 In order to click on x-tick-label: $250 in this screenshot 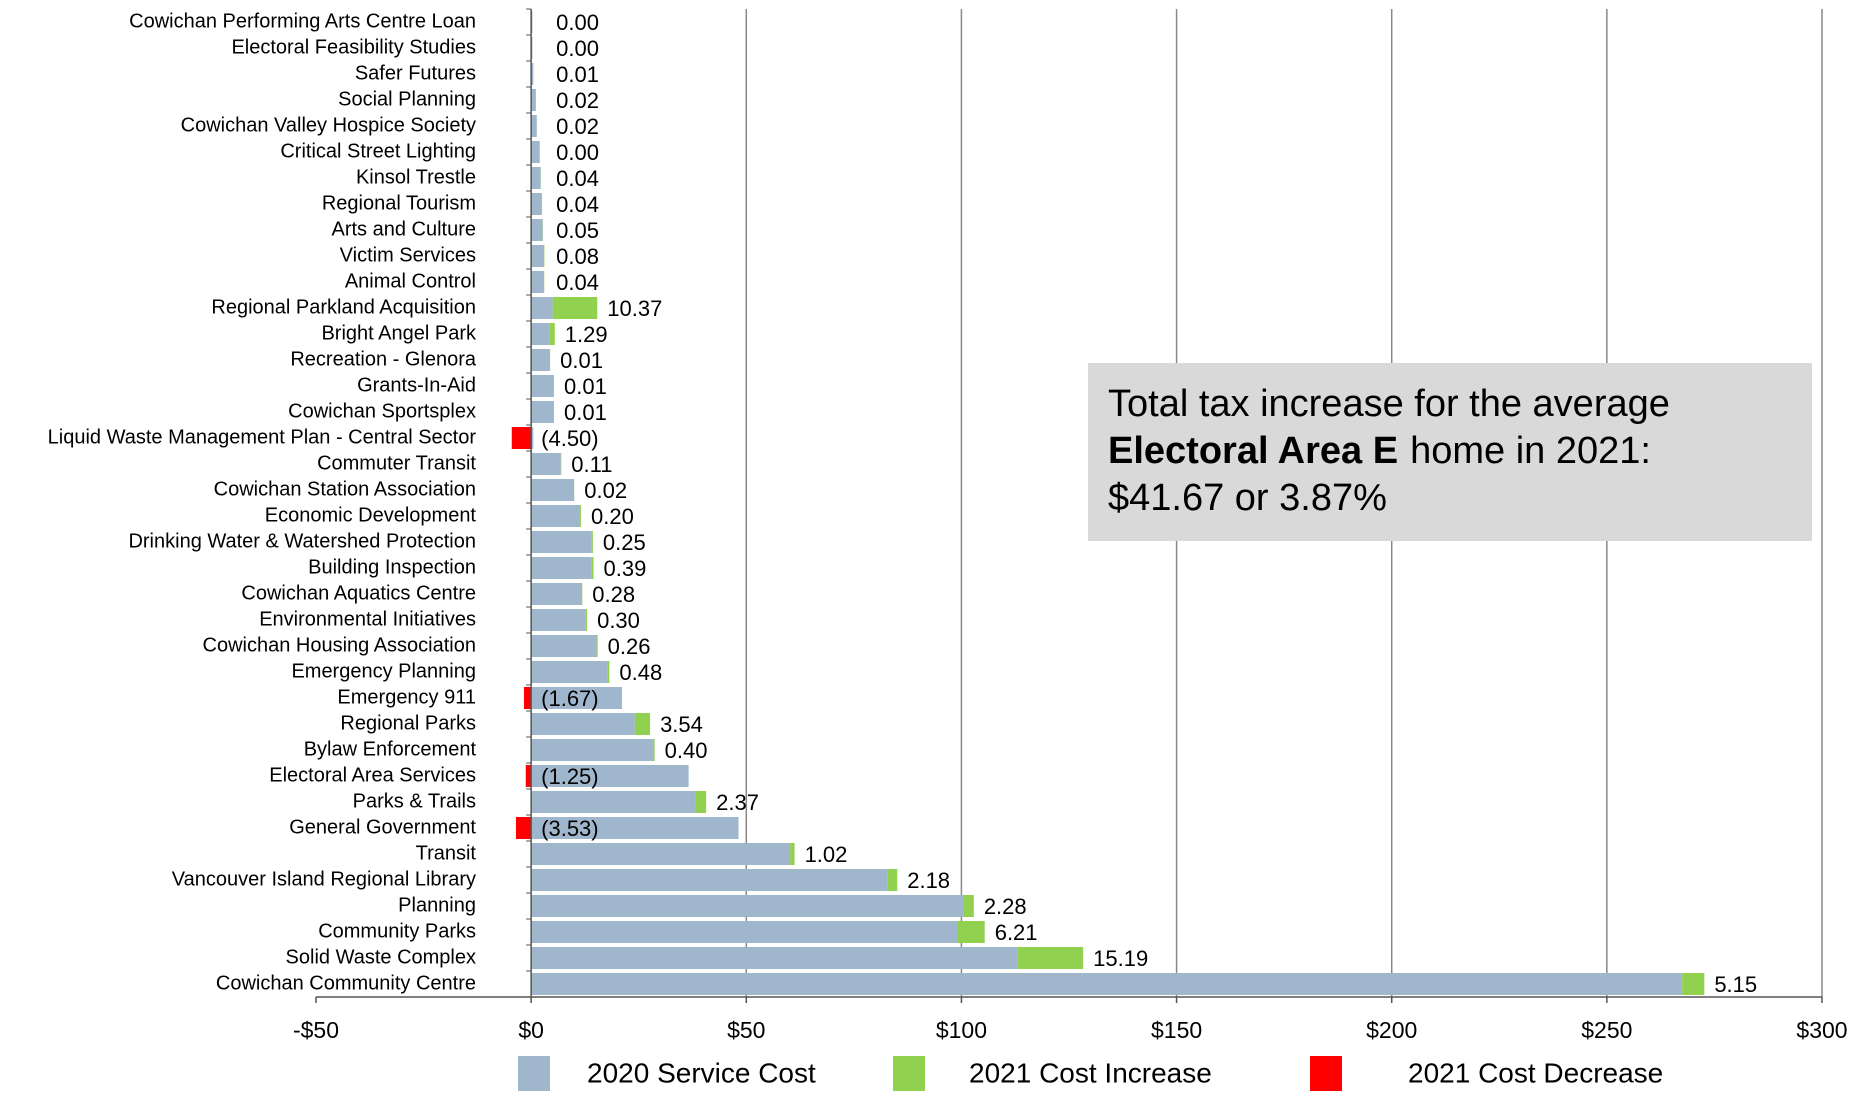, I will do `click(1606, 1030)`.